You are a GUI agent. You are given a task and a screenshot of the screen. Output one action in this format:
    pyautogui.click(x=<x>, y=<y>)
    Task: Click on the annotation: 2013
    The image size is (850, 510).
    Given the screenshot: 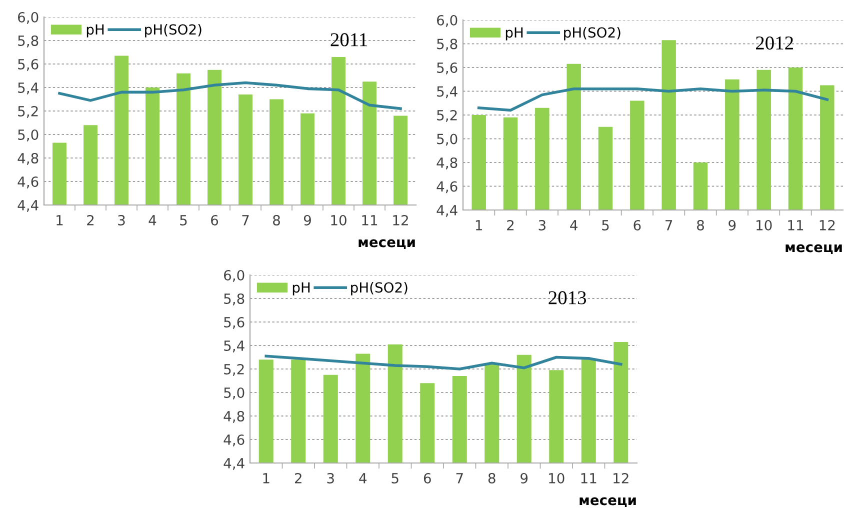 What is the action you would take?
    pyautogui.click(x=567, y=297)
    